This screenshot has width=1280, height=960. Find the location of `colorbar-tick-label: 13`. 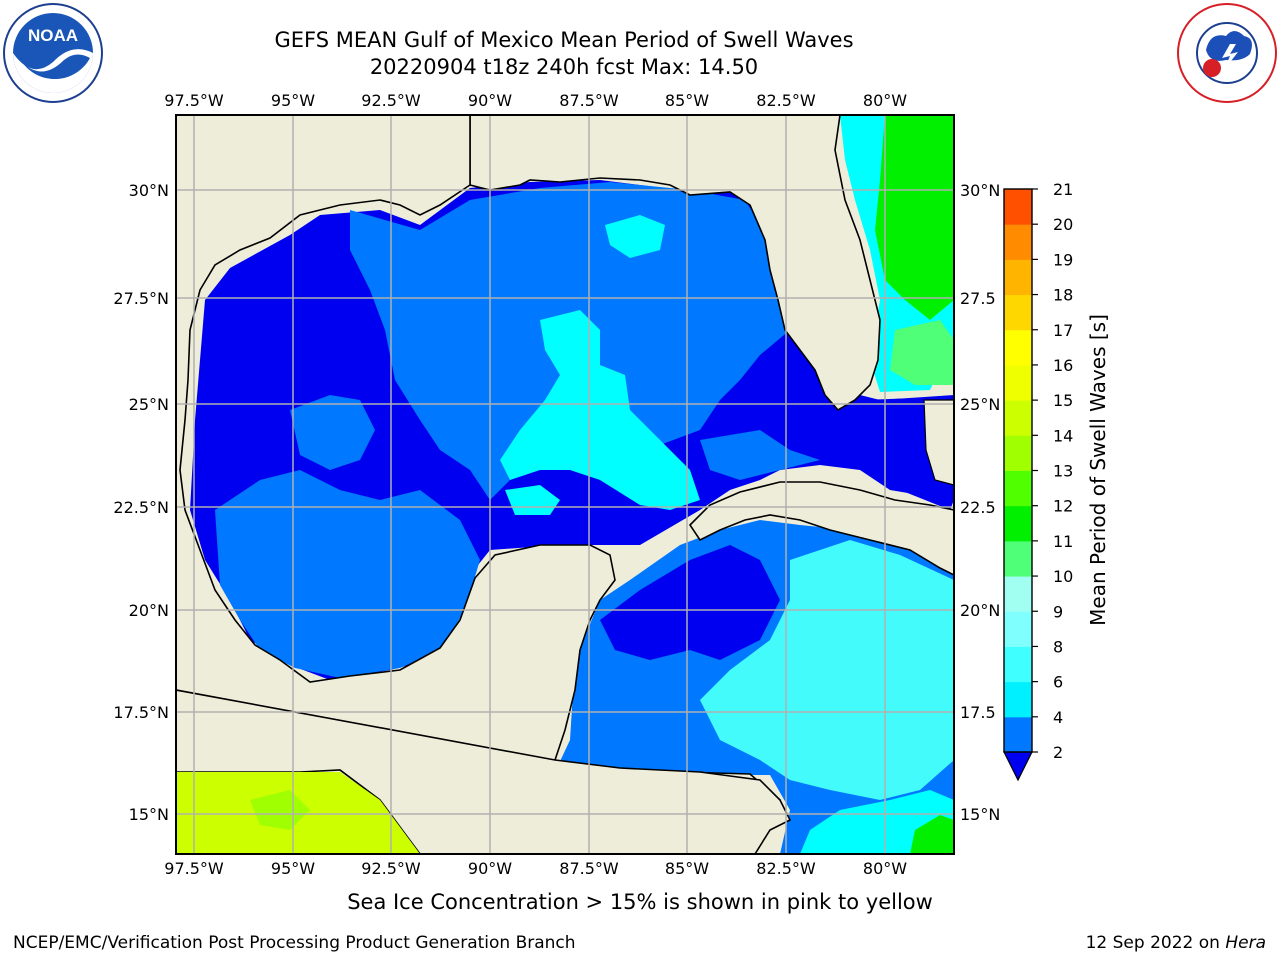

colorbar-tick-label: 13 is located at coordinates (1063, 471).